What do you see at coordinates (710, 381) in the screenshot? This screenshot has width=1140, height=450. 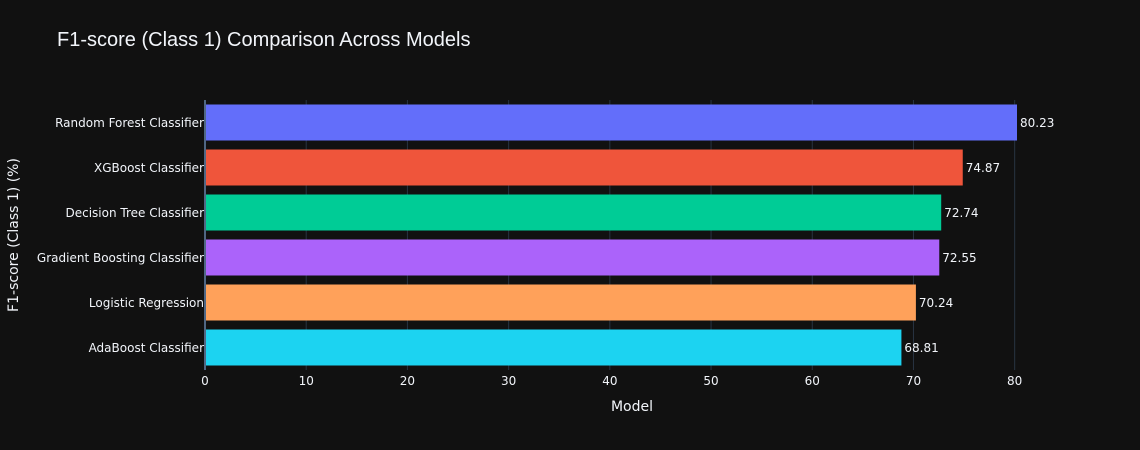 I see `x-tick-label: 50` at bounding box center [710, 381].